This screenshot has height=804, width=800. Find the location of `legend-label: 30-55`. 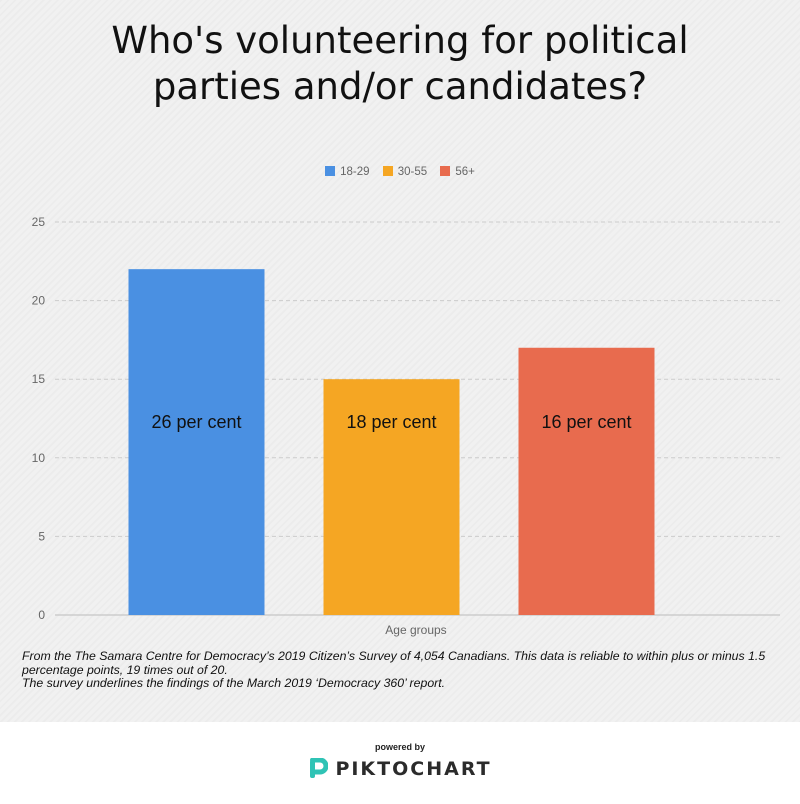

legend-label: 30-55 is located at coordinates (412, 172).